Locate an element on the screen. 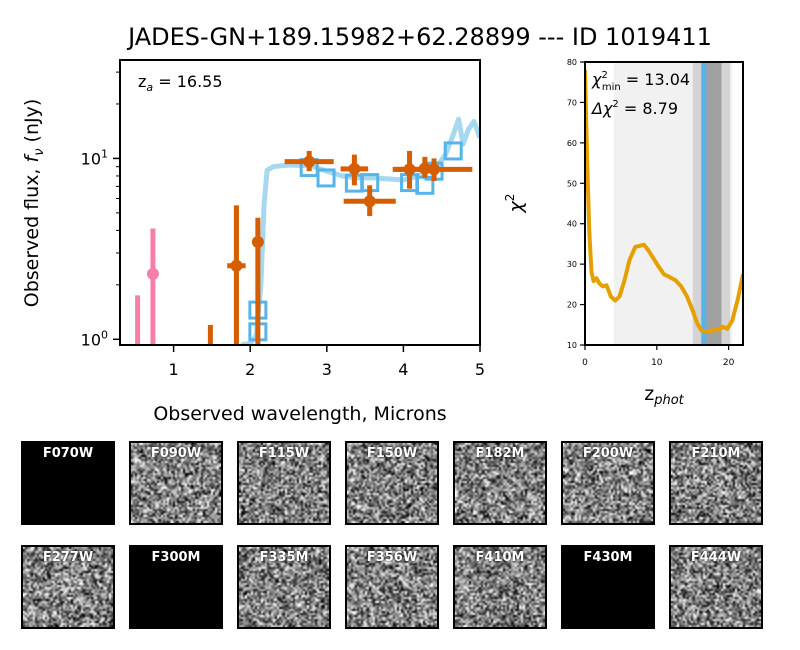 This screenshot has height=650, width=800. chi2-y-tick-label: 50 is located at coordinates (572, 183).